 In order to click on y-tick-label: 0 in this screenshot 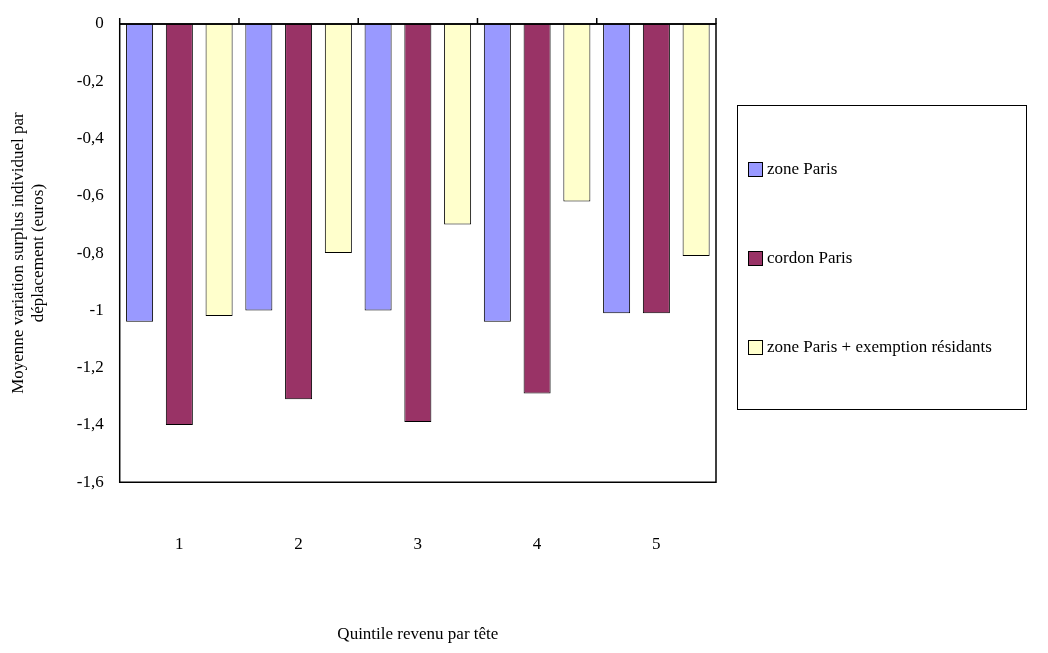, I will do `click(99, 23)`.